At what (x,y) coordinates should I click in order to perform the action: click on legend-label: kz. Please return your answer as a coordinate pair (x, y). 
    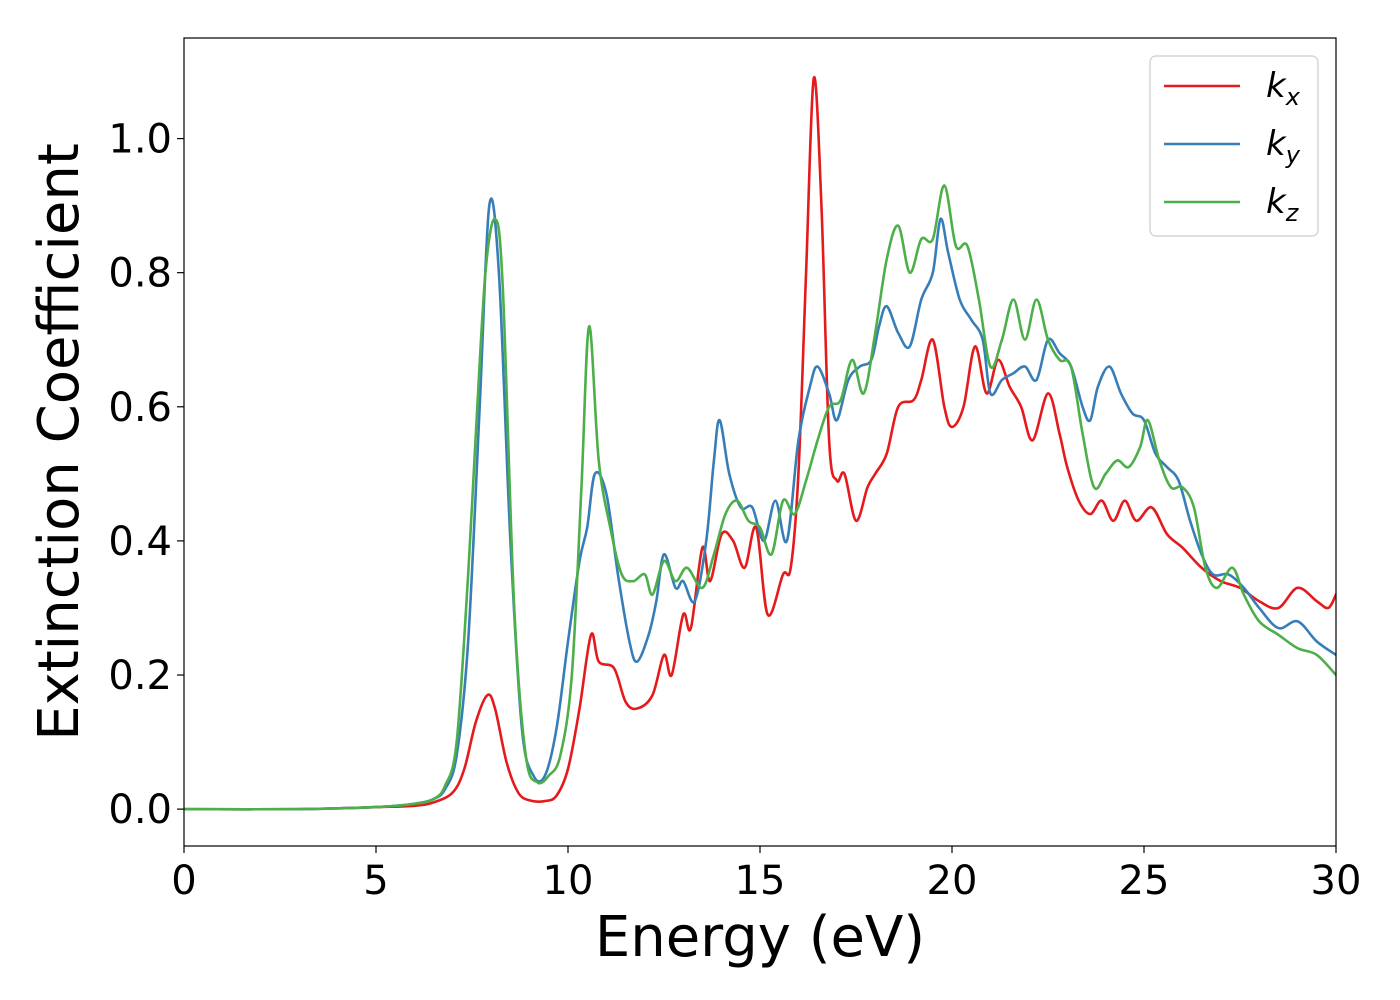
    Looking at the image, I should click on (1283, 204).